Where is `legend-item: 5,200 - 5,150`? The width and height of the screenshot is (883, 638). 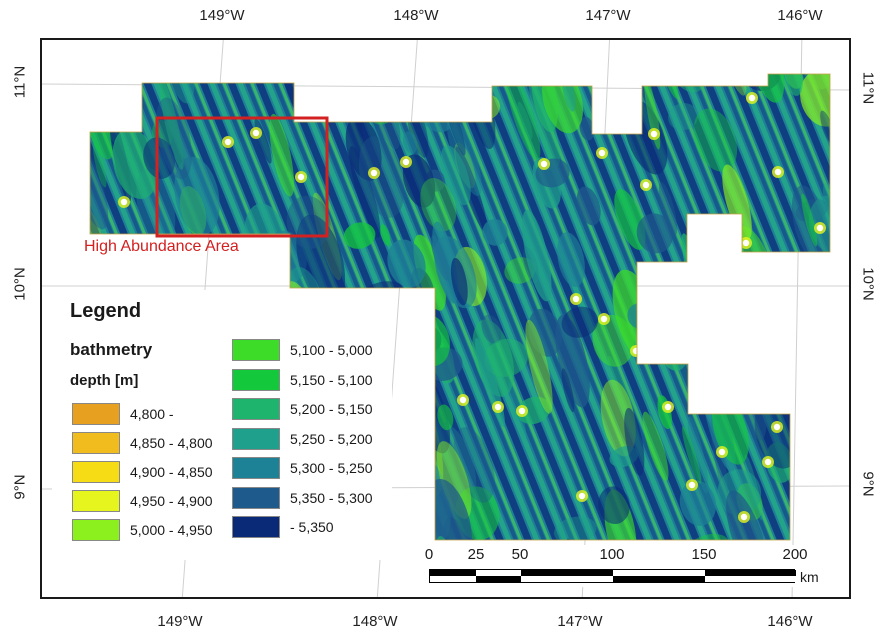 legend-item: 5,200 - 5,150 is located at coordinates (302, 409).